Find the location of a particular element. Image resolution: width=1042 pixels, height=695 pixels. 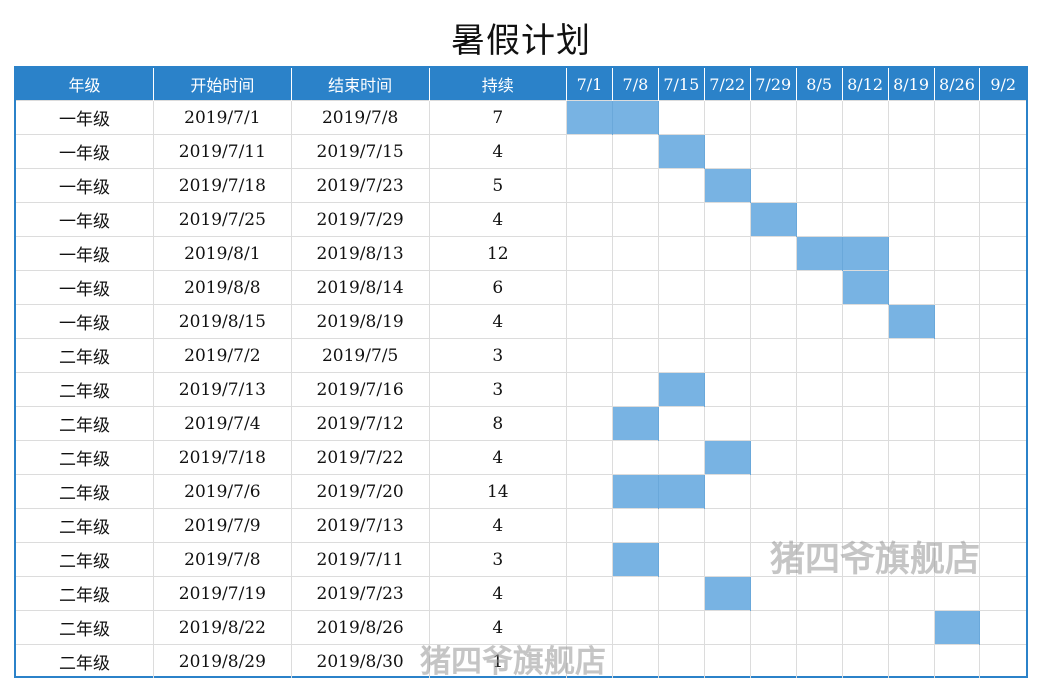

start-time-cell: 2019/7/19 is located at coordinates (222, 593).